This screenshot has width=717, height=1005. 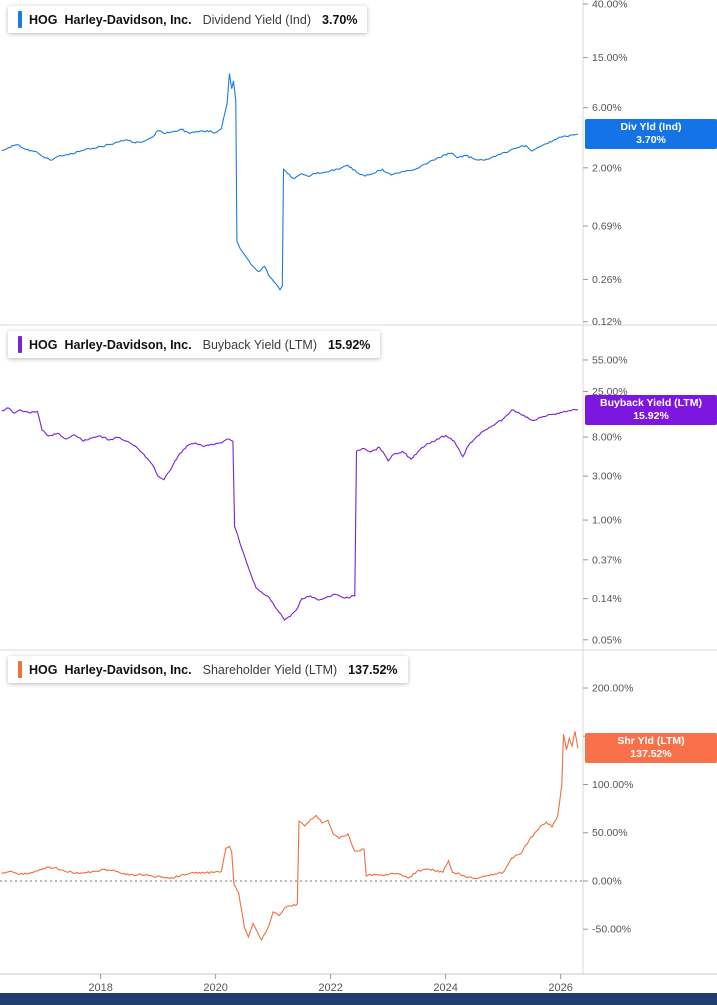 I want to click on x-tick-label: 2026, so click(x=560, y=988).